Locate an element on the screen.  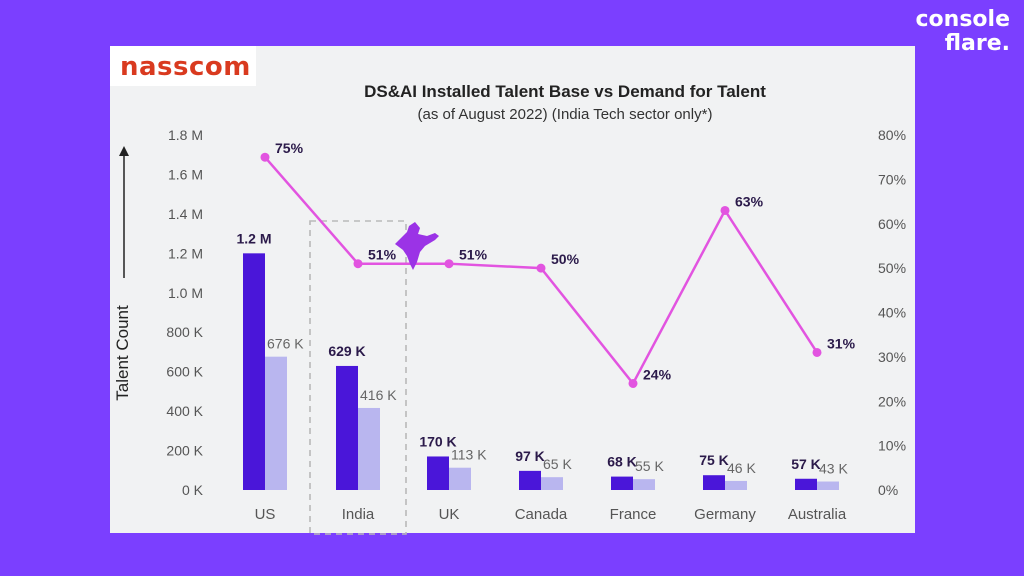
category-label: US is located at coordinates (265, 514).